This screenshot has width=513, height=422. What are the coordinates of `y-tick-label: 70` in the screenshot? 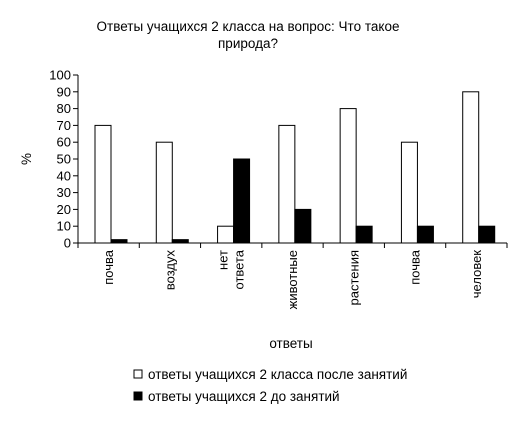 It's located at (64, 125).